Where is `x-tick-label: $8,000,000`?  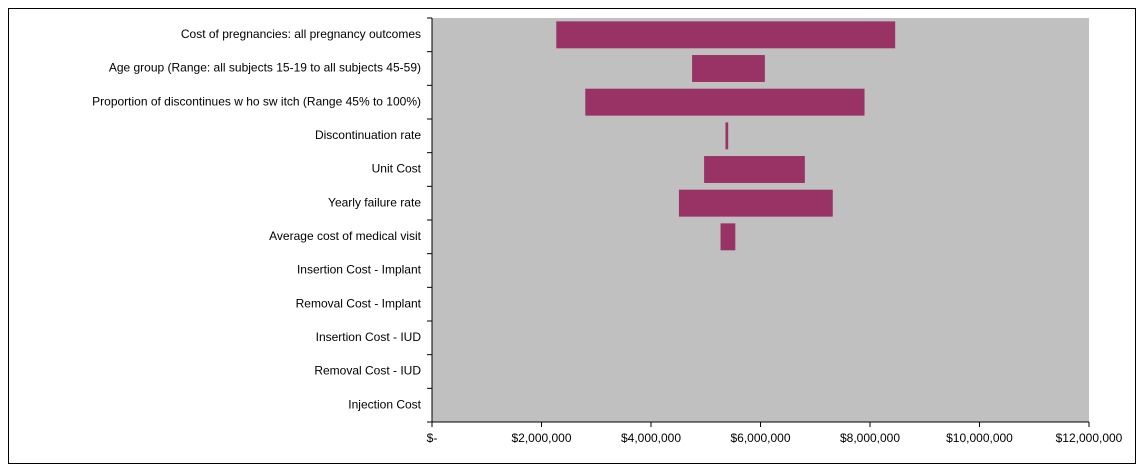 x-tick-label: $8,000,000 is located at coordinates (870, 438).